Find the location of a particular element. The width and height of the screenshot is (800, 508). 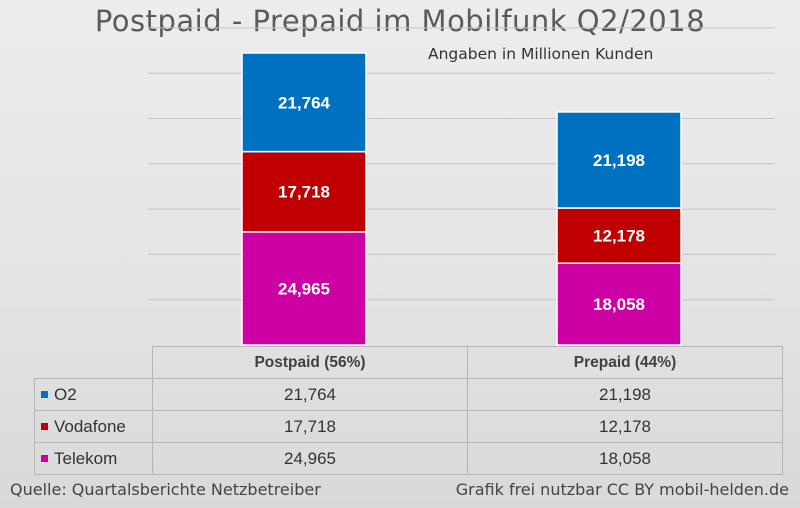

table-cell: 21,764 is located at coordinates (310, 394).